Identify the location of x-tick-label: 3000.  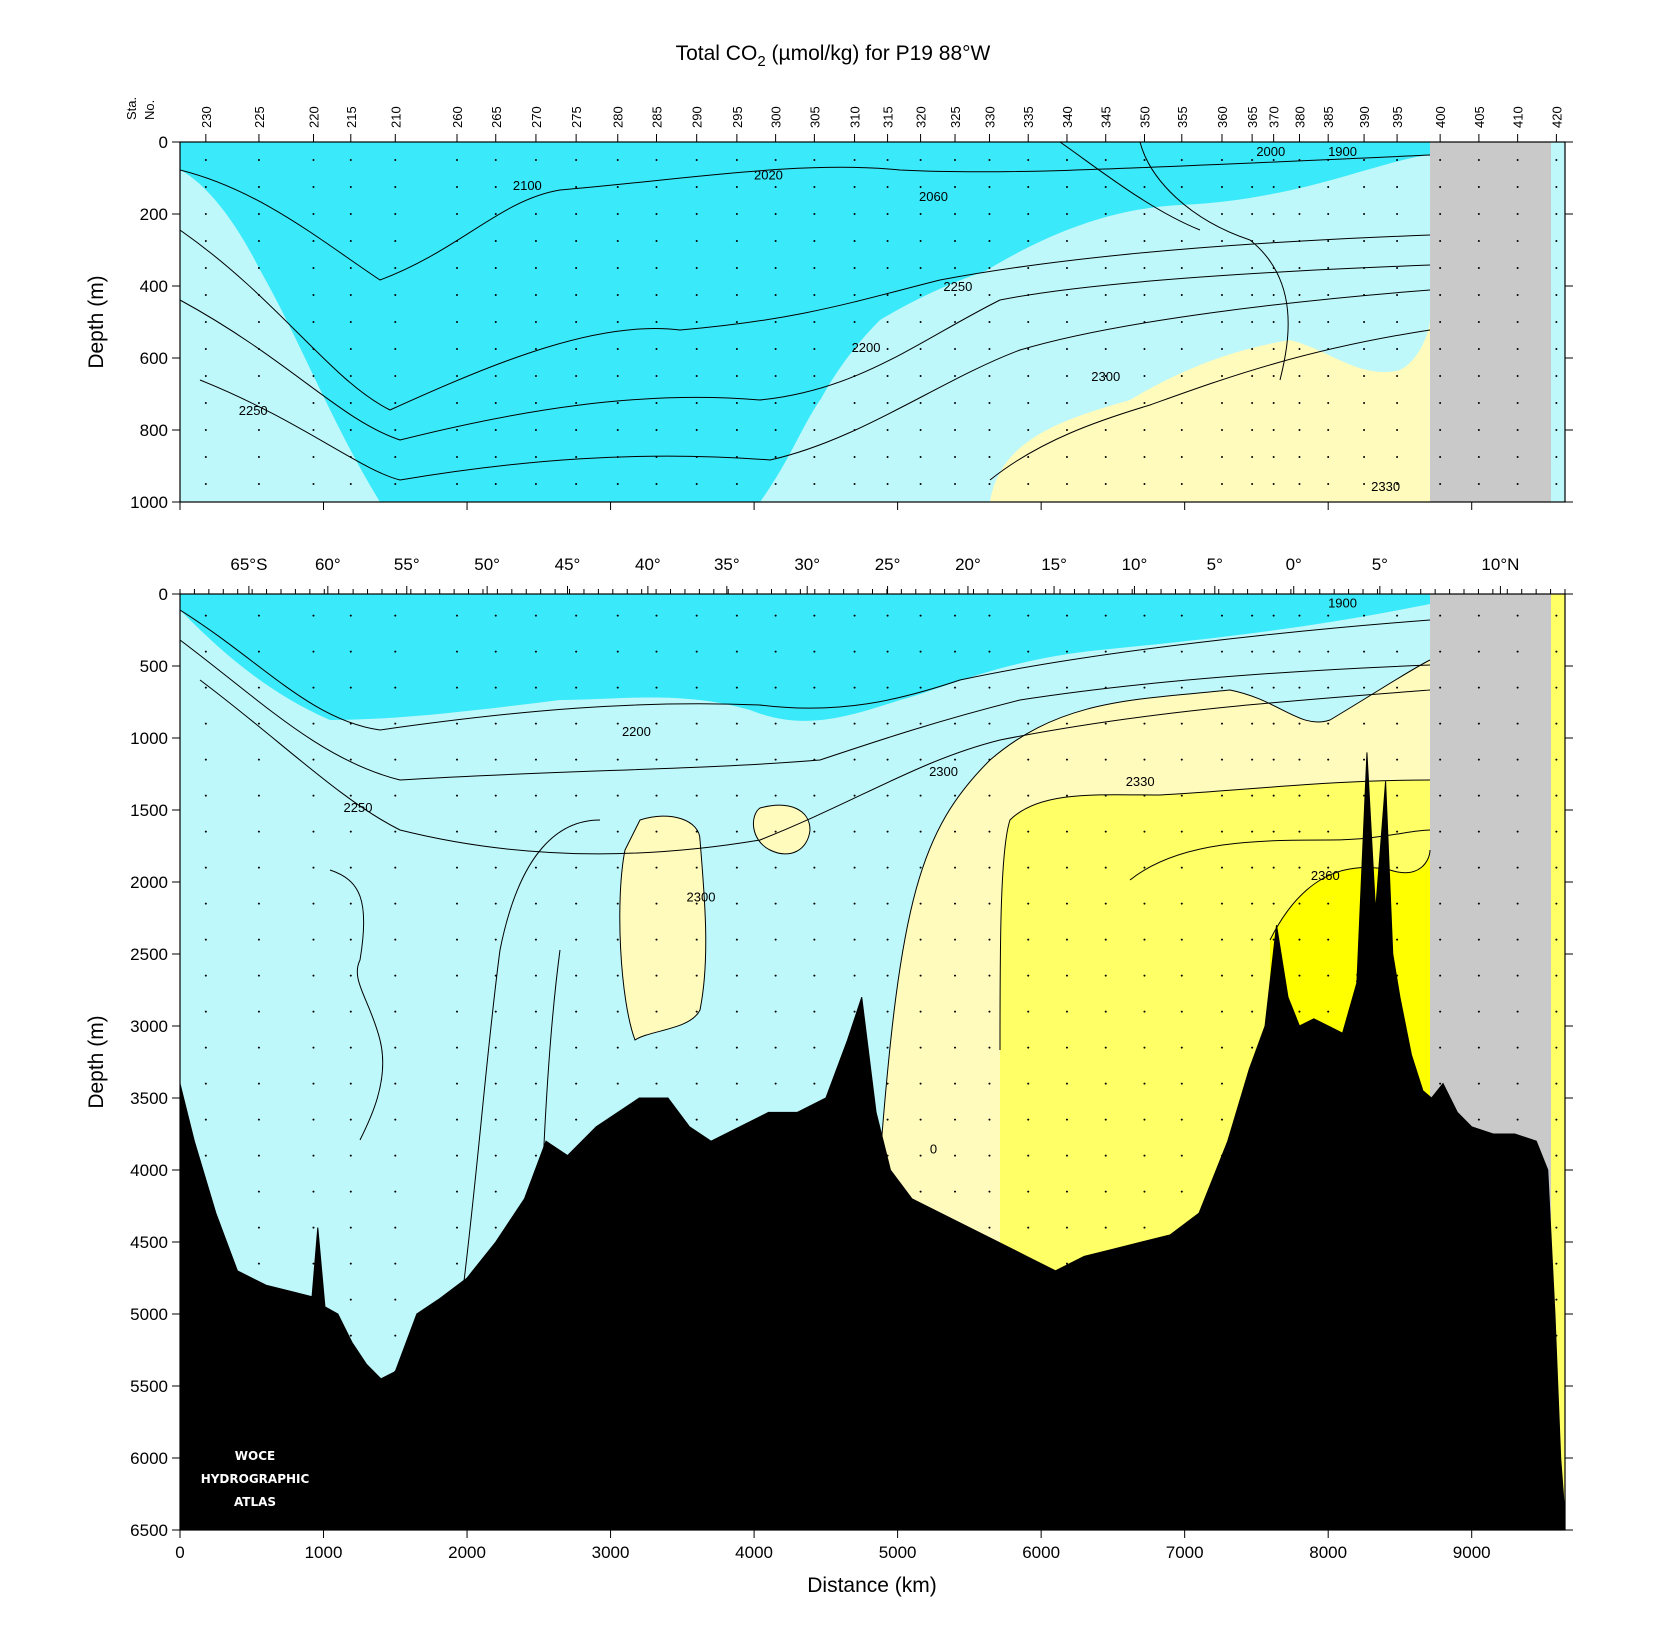
(611, 1552).